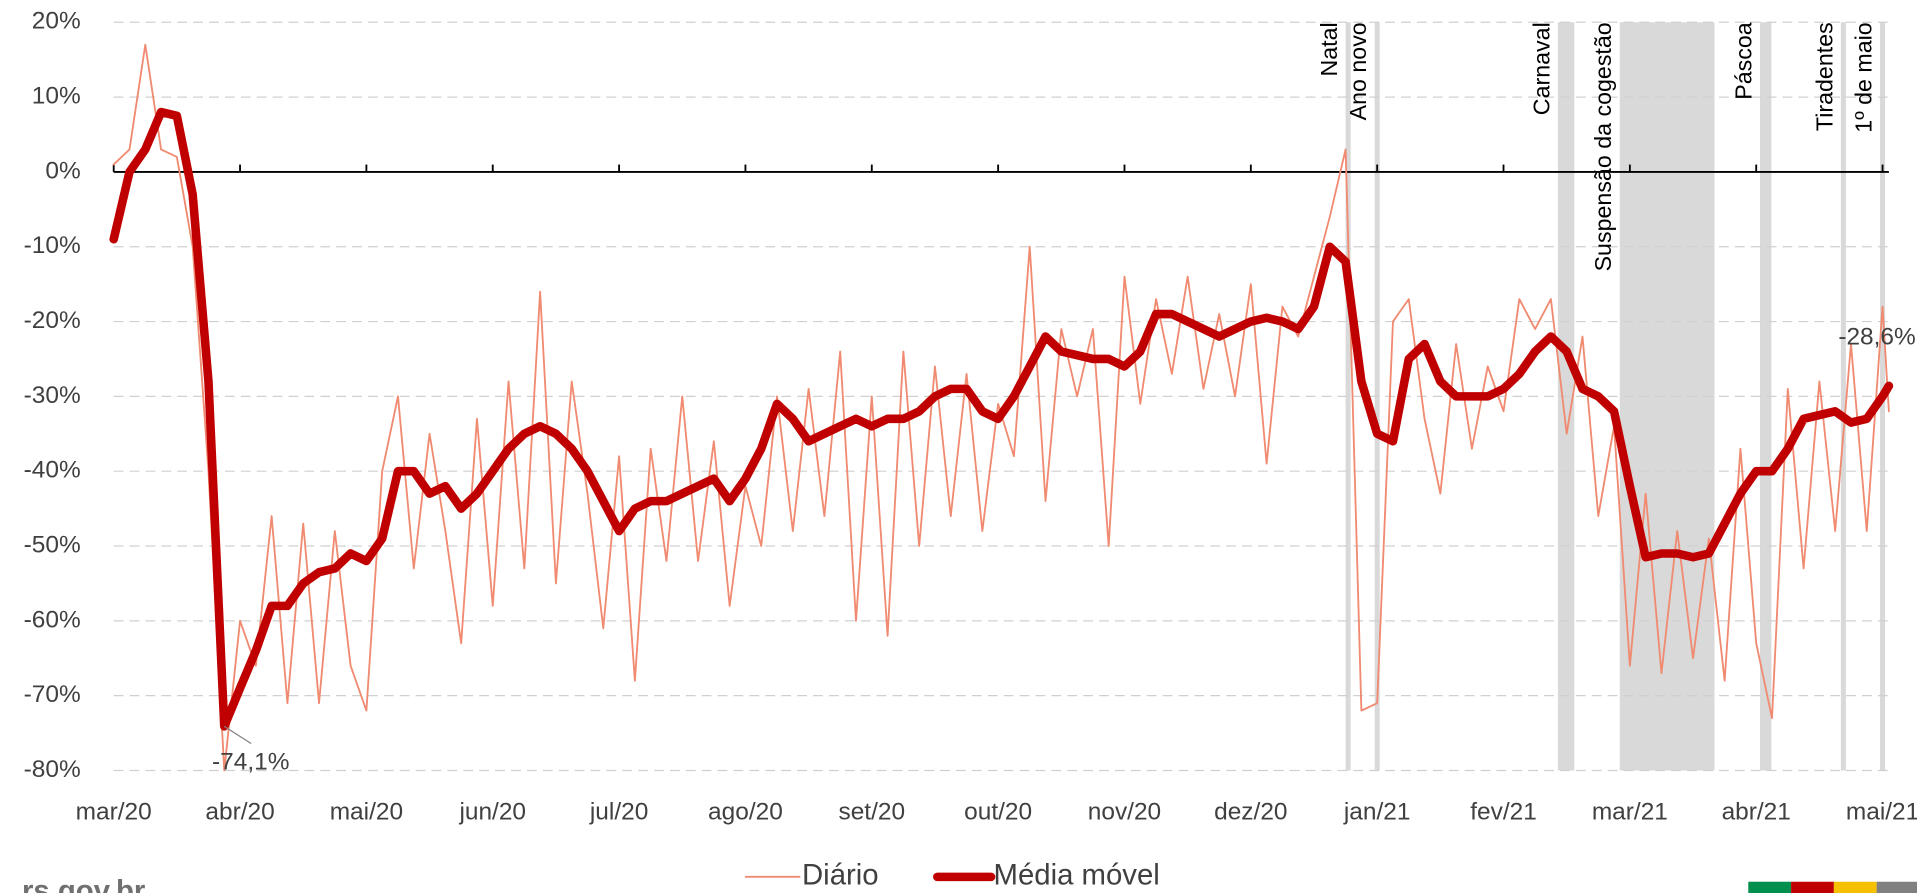 The width and height of the screenshot is (1917, 893). What do you see at coordinates (1630, 812) in the screenshot?
I see `x-tick-label: mar/21` at bounding box center [1630, 812].